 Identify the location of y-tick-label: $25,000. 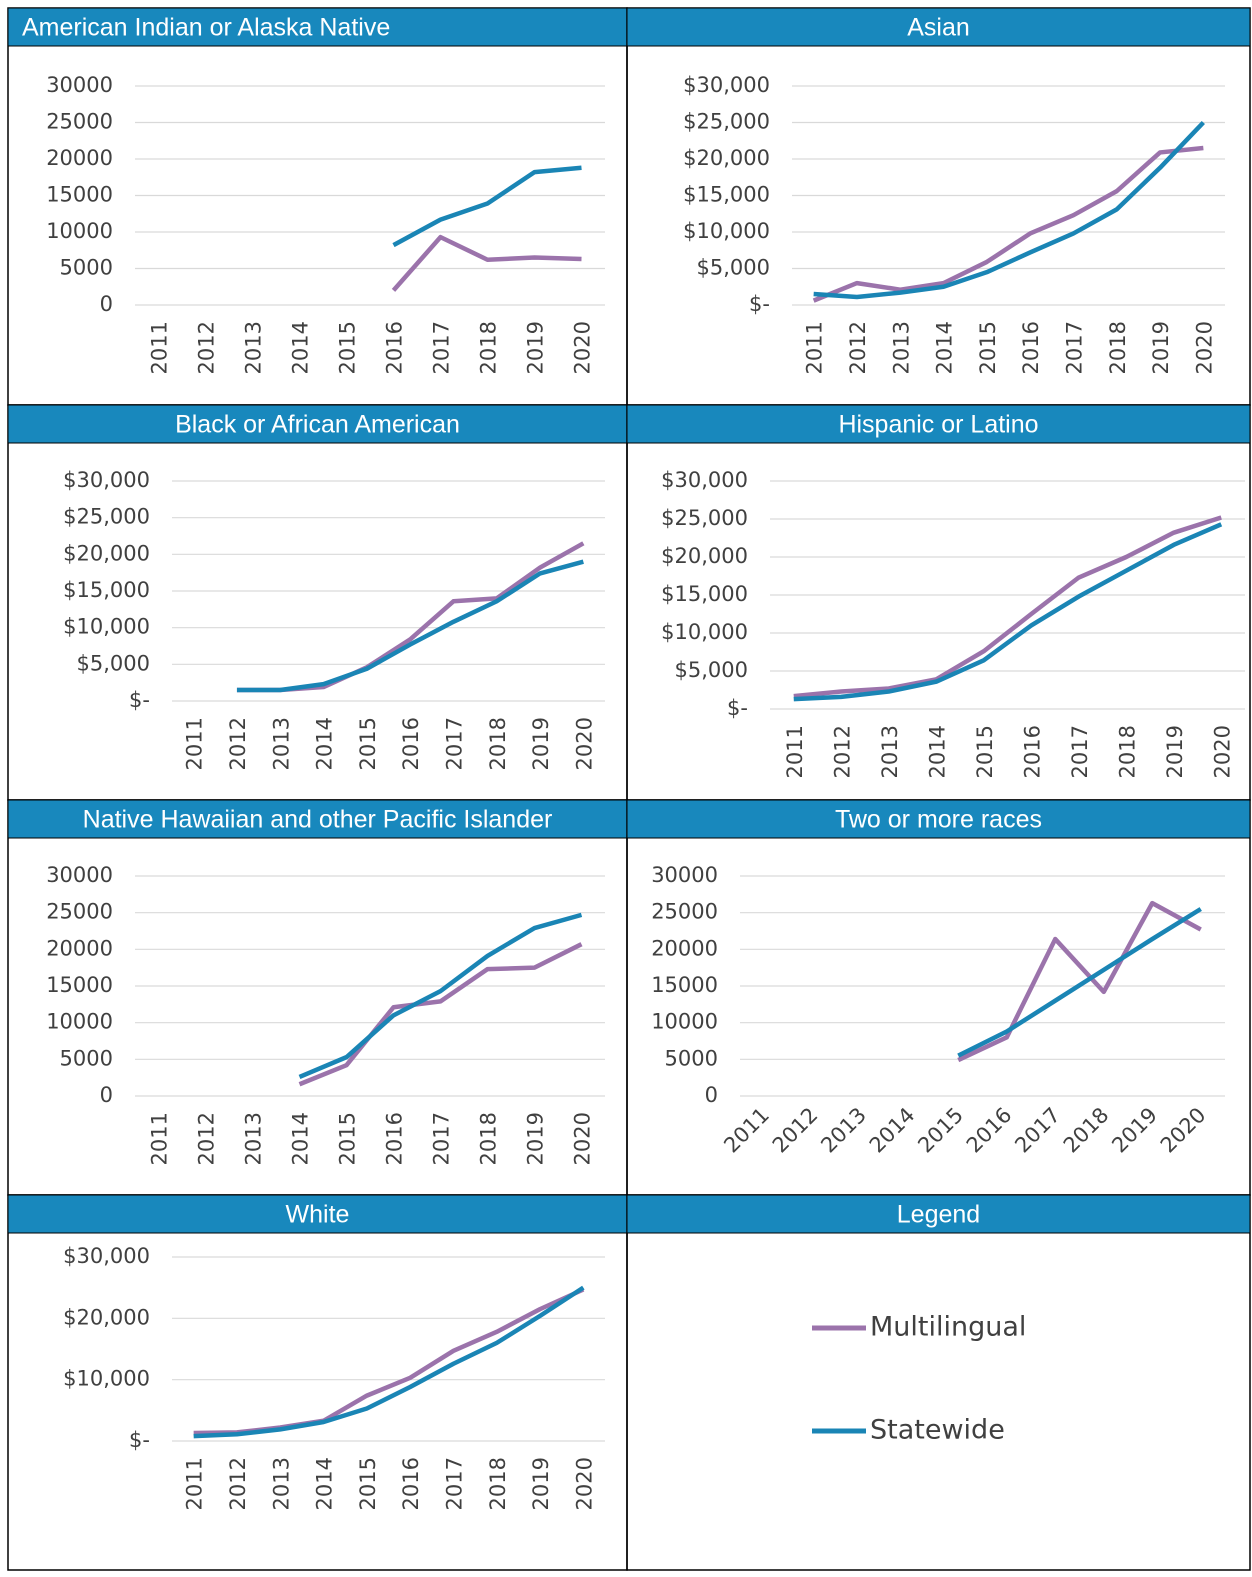
(704, 518).